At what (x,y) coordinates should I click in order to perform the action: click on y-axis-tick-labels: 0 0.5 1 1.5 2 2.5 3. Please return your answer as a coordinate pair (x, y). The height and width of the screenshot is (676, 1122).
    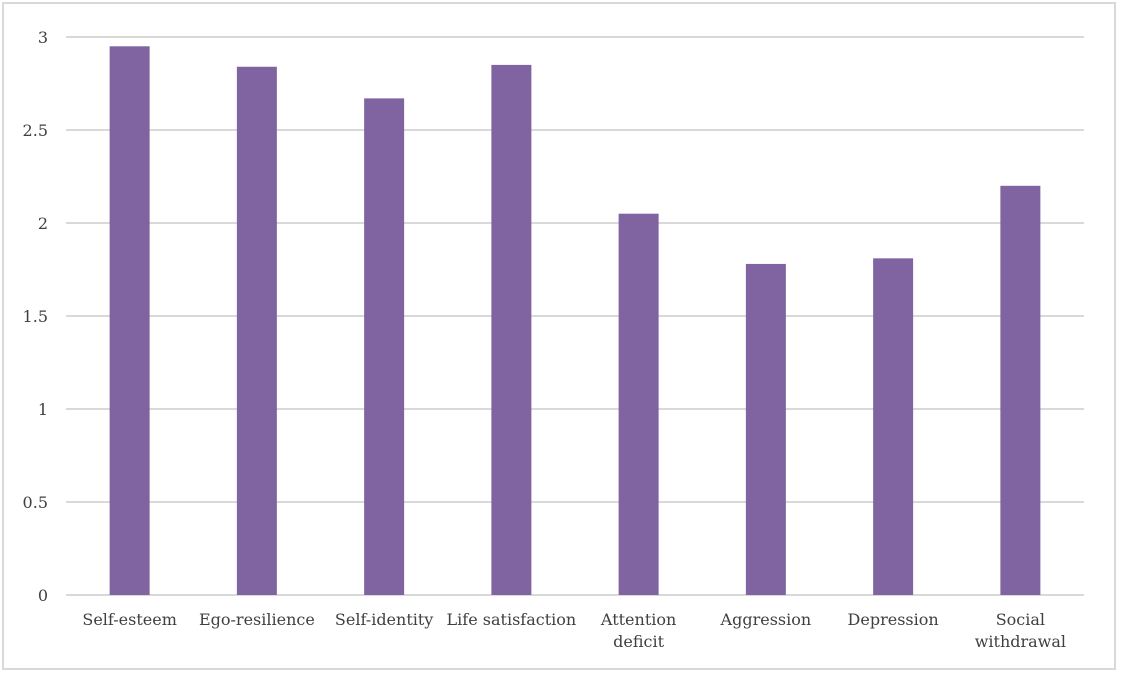
    Looking at the image, I should click on (35, 316).